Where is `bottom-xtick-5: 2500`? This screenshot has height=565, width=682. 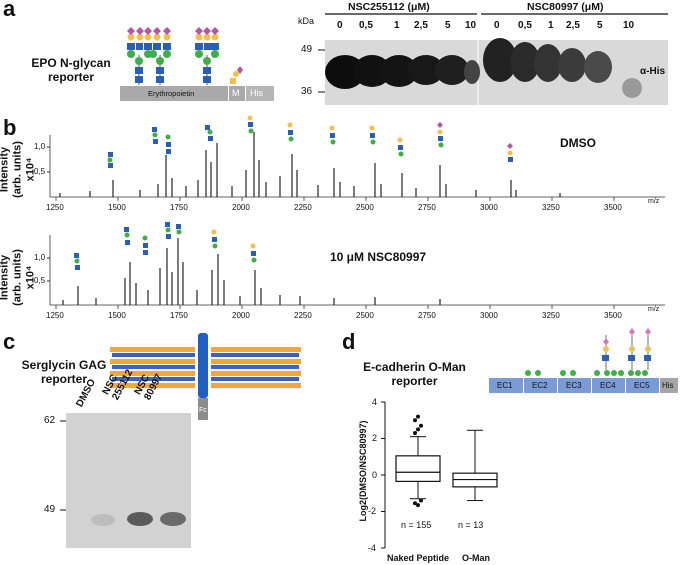 bottom-xtick-5: 2500 is located at coordinates (365, 315).